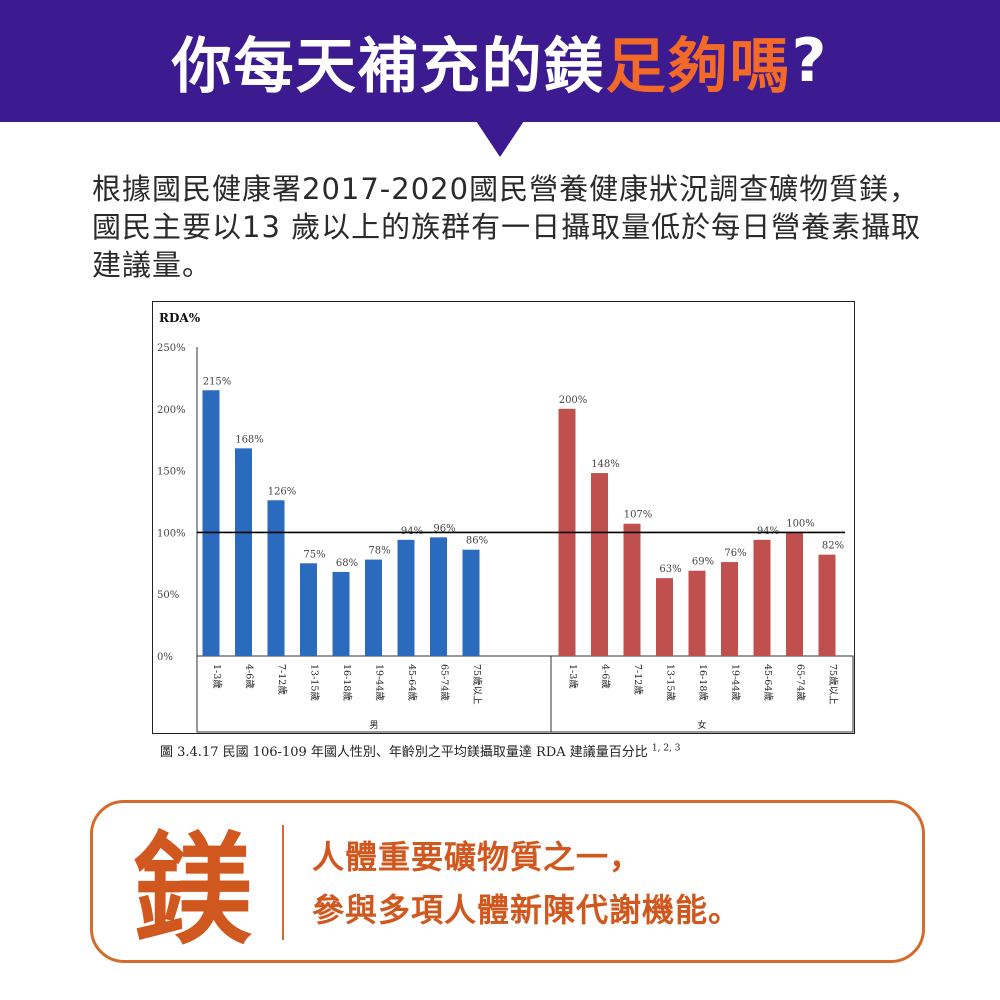 The height and width of the screenshot is (1000, 1000). I want to click on y-tick-label: 100%, so click(171, 533).